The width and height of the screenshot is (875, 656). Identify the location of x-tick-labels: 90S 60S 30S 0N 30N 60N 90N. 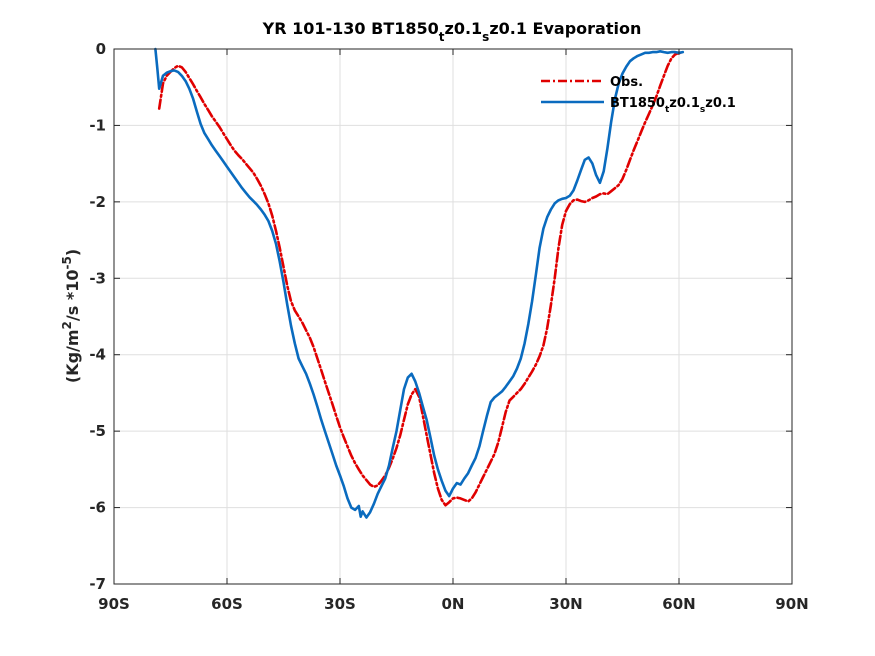
(453, 604).